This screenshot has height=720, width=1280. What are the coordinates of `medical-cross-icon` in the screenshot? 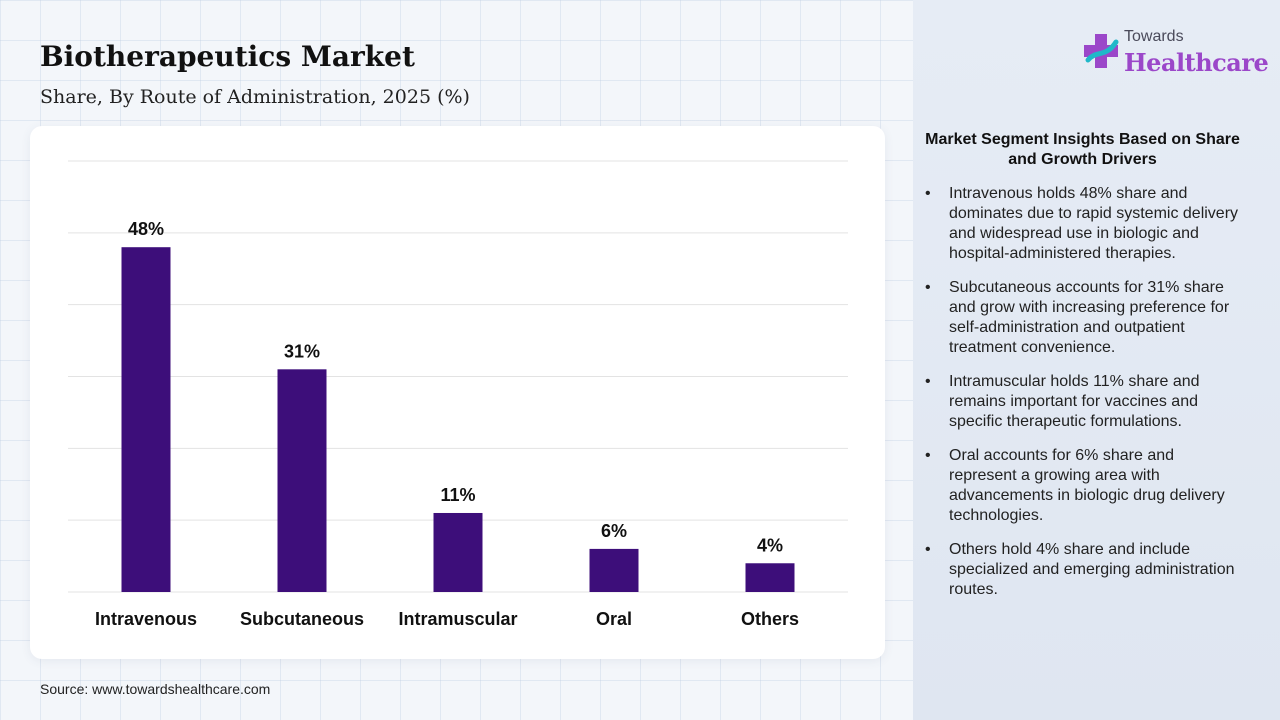 It's located at (1101, 51).